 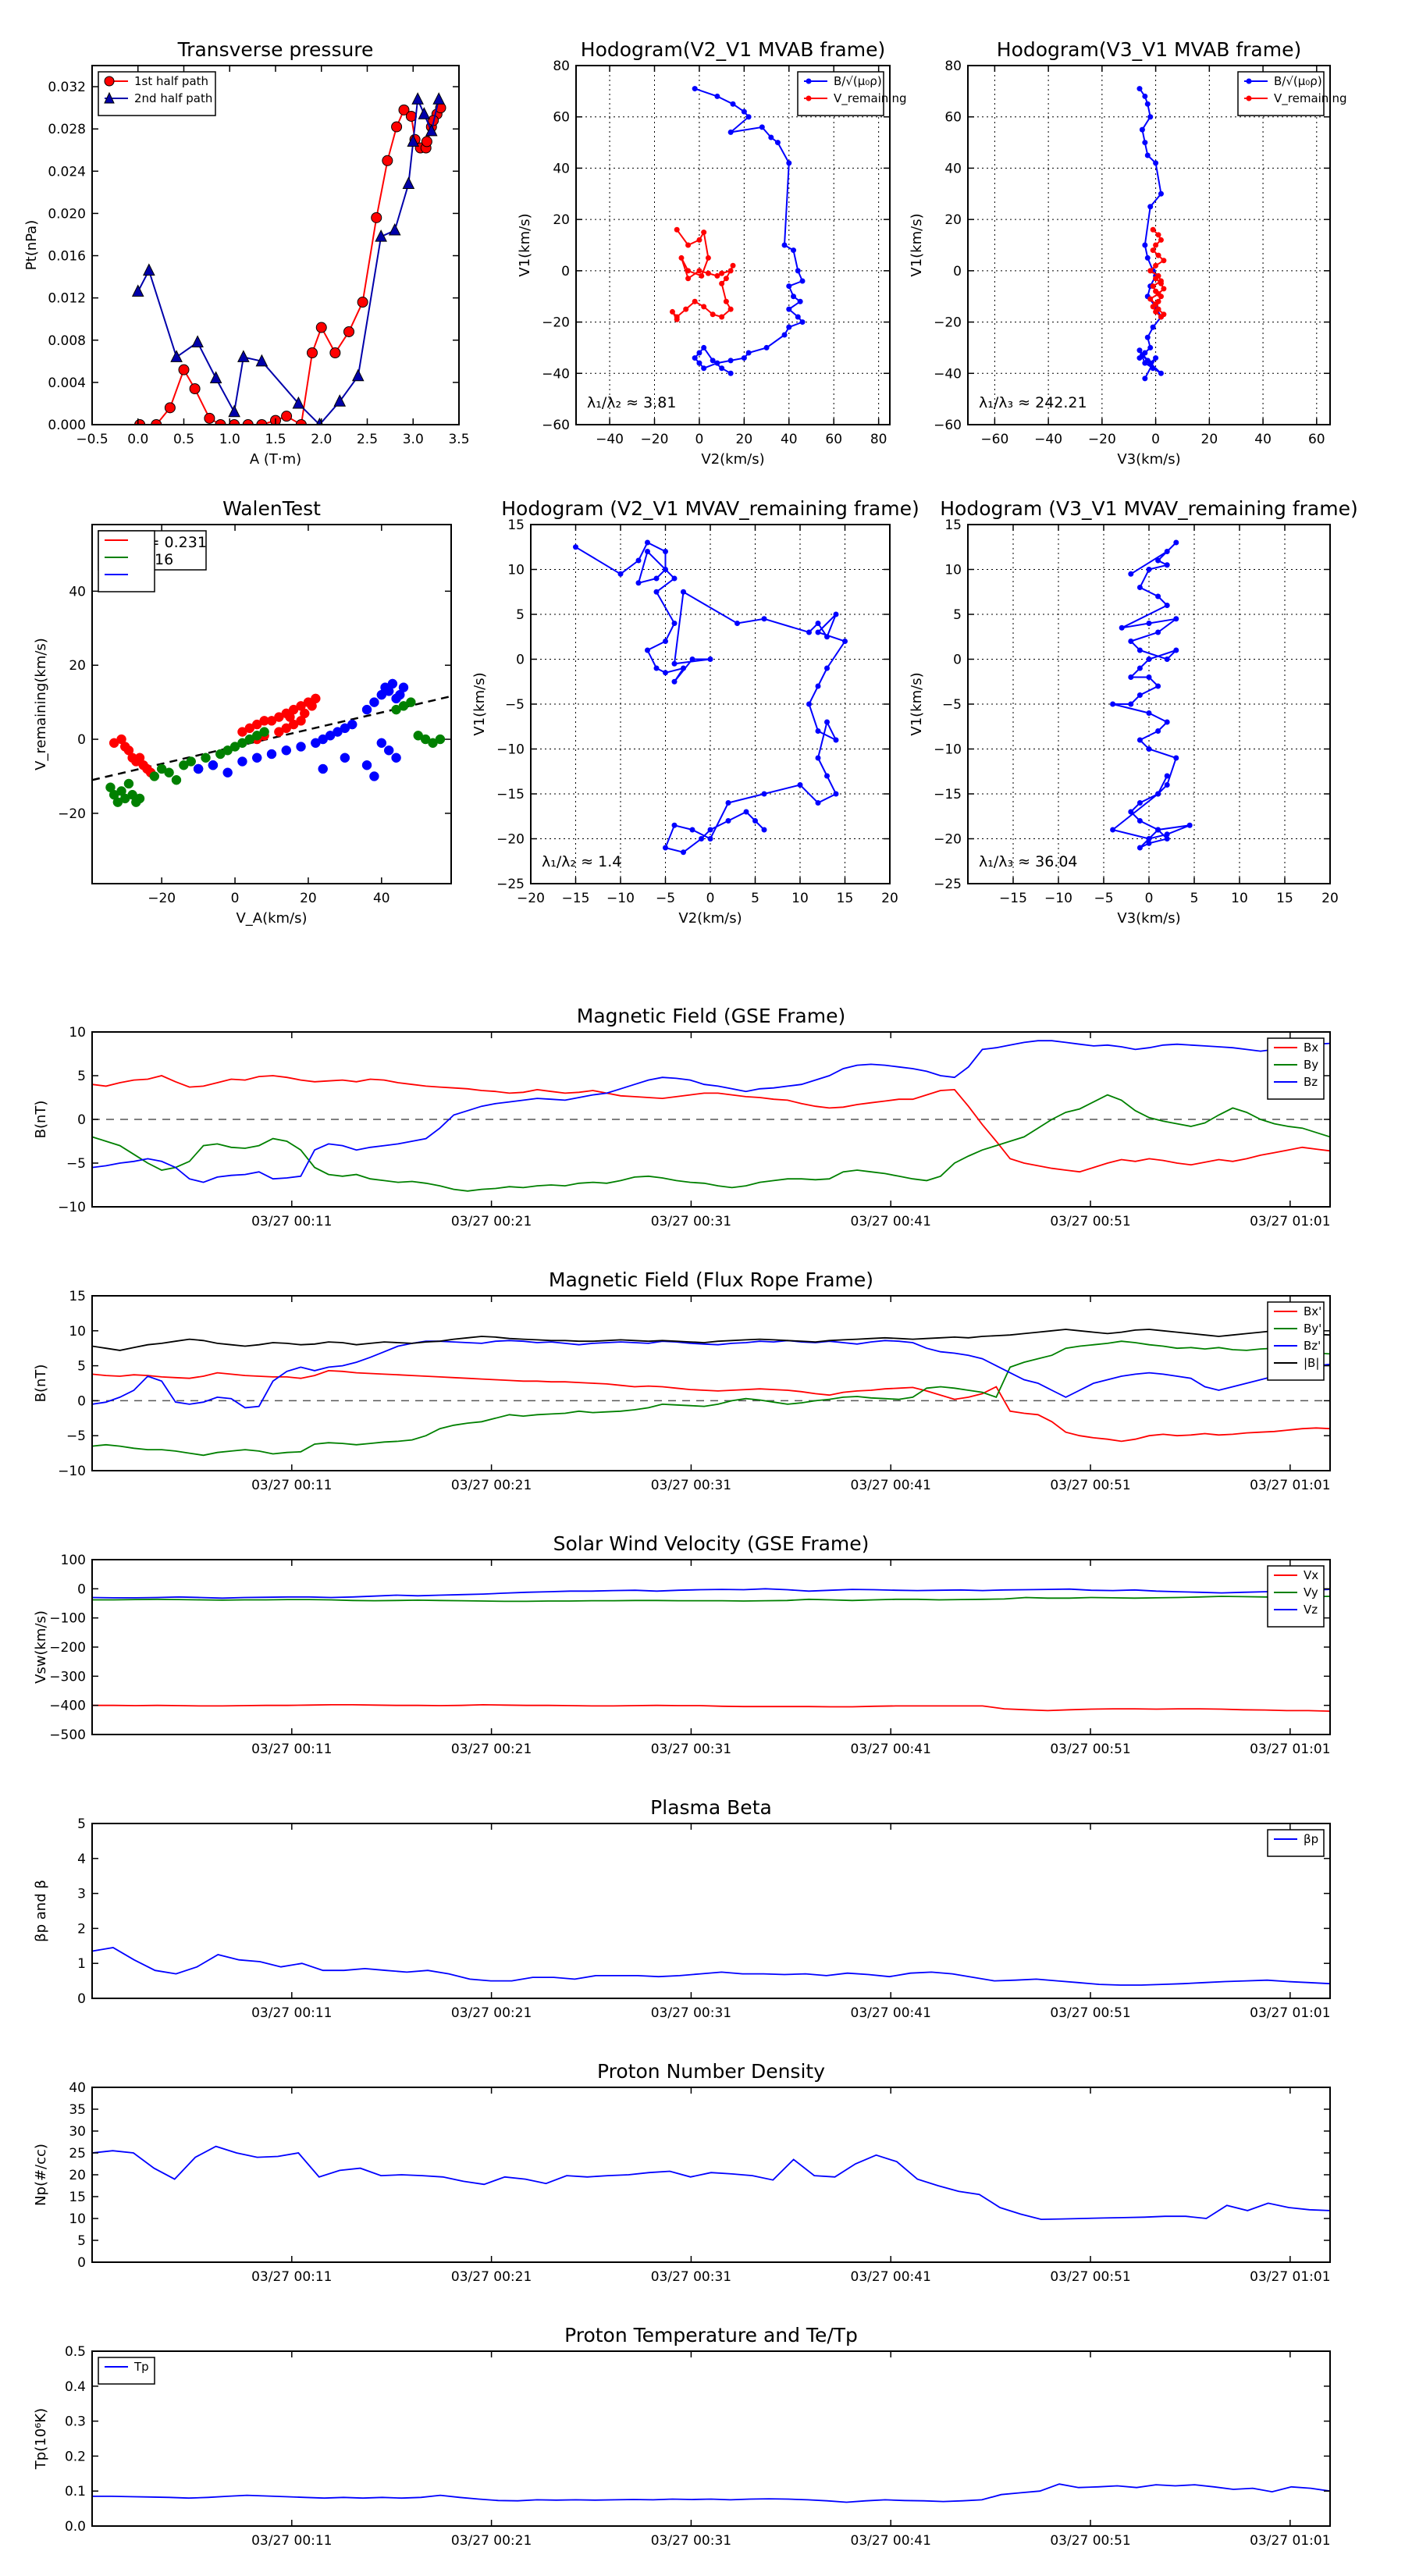 I want to click on axes-frame, so click(x=733, y=245).